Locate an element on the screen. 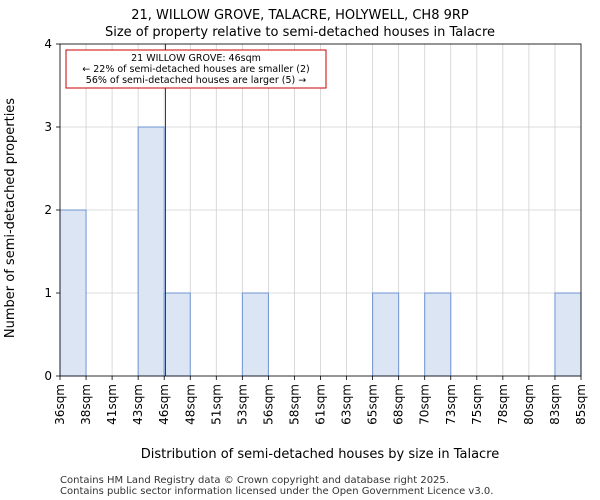 This screenshot has height=500, width=600. x-tick-label: 51sqm is located at coordinates (216, 404).